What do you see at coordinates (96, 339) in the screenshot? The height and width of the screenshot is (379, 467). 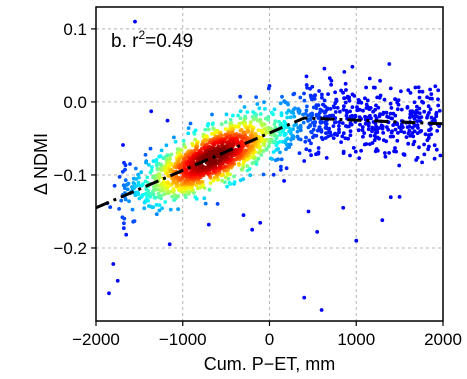 I see `x-tick-label: −2000` at bounding box center [96, 339].